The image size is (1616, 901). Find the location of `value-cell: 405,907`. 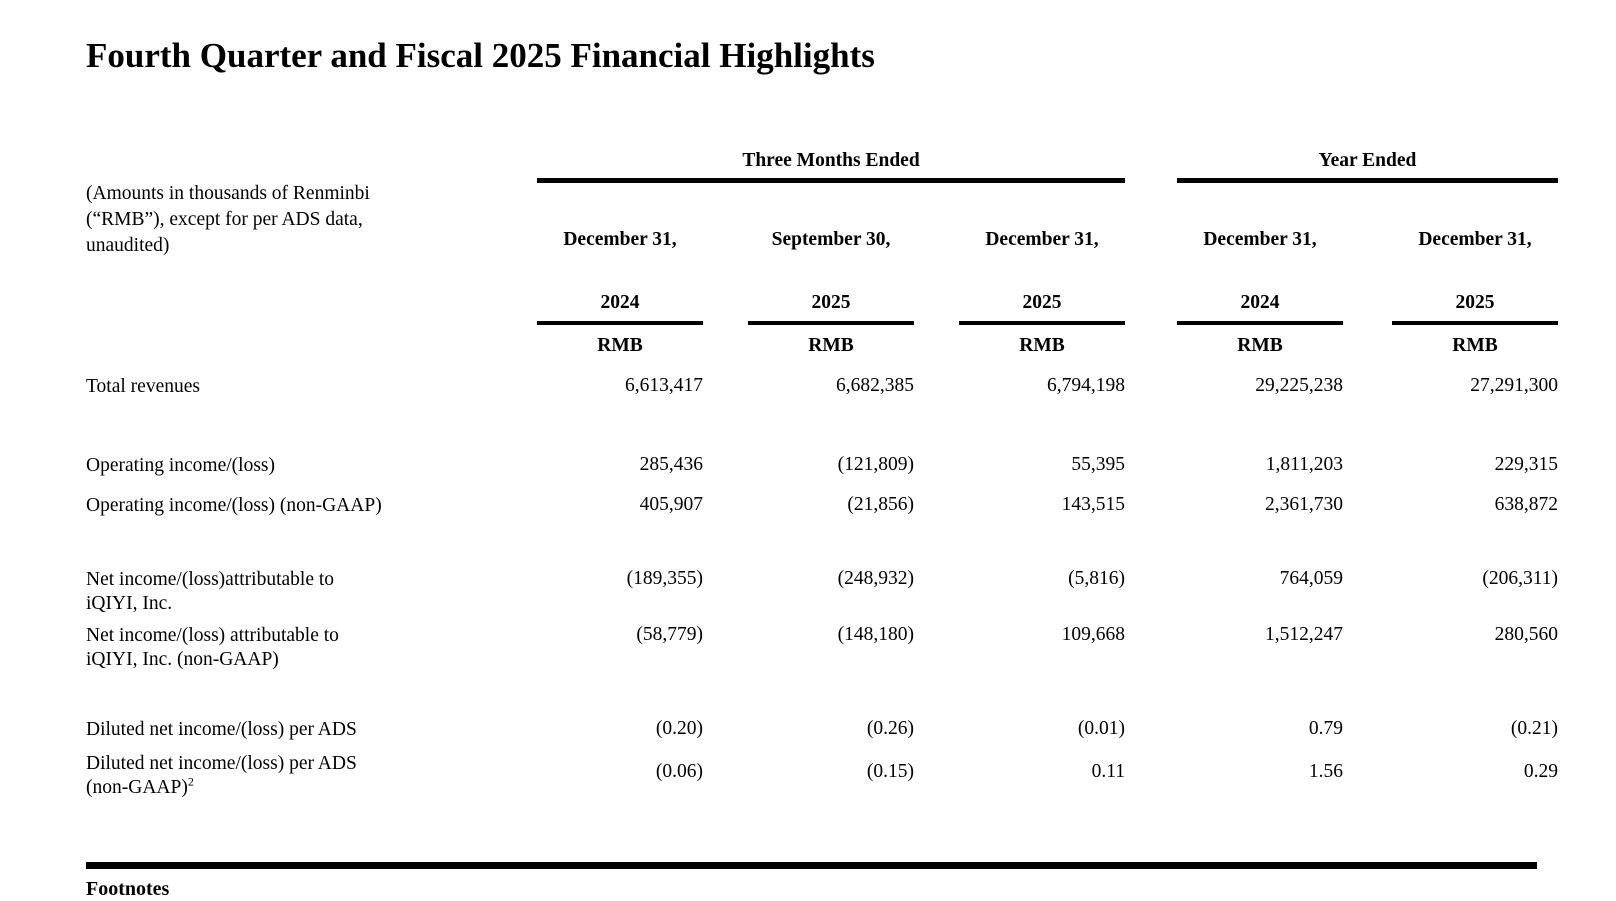

value-cell: 405,907 is located at coordinates (671, 504).